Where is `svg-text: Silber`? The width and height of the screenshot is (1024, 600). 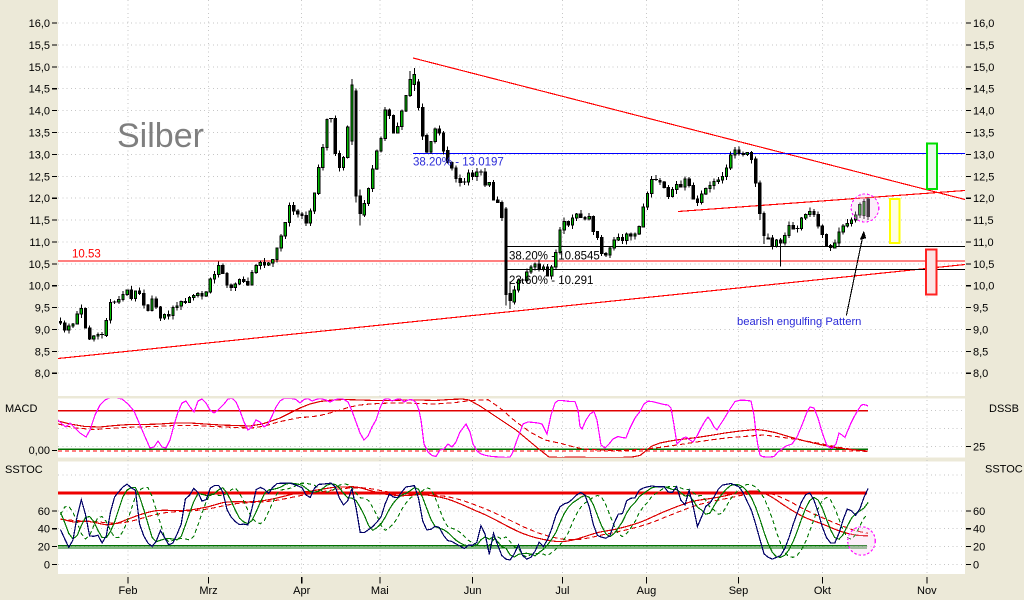
svg-text: Silber is located at coordinates (160, 136).